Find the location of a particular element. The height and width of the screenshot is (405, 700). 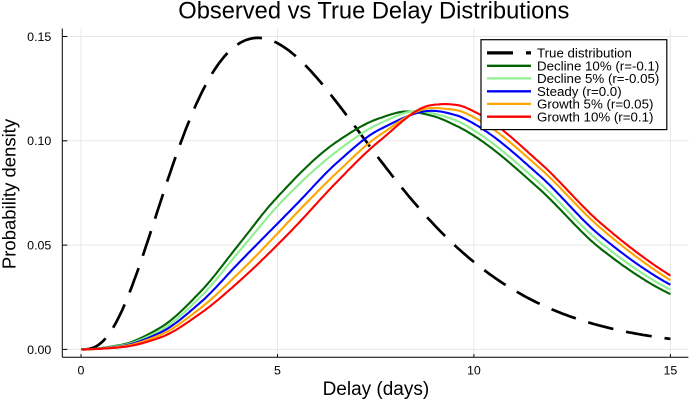

svg-text: Delay (days) is located at coordinates (376, 389).